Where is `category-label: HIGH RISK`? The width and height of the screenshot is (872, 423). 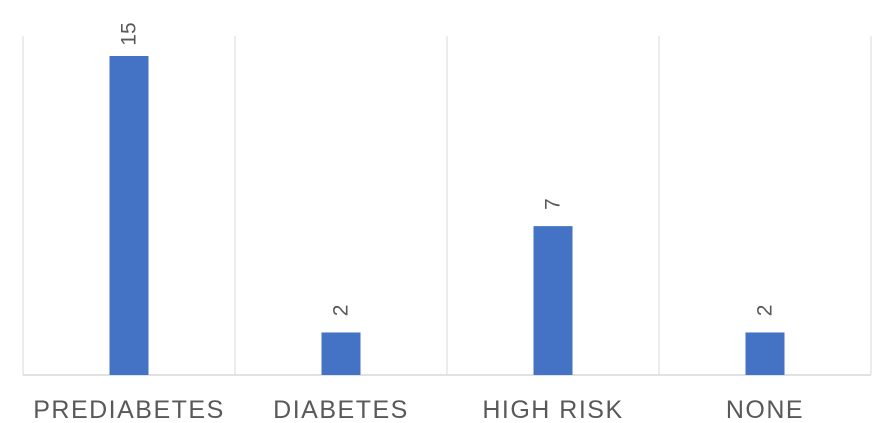 category-label: HIGH RISK is located at coordinates (552, 409).